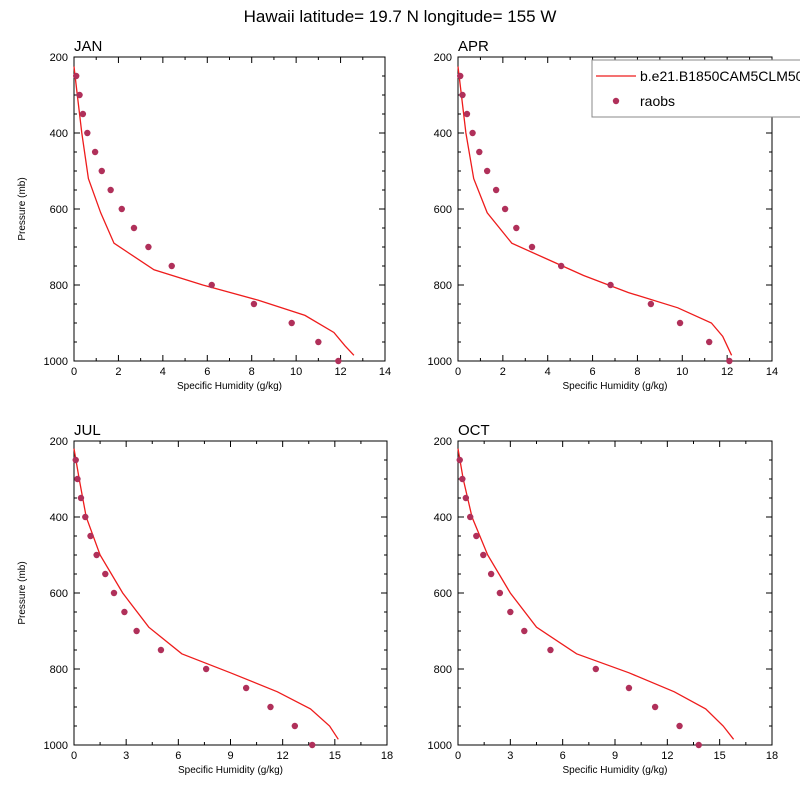 The width and height of the screenshot is (800, 805). Describe the element at coordinates (87, 430) in the screenshot. I see `panel-title: JUL` at that location.